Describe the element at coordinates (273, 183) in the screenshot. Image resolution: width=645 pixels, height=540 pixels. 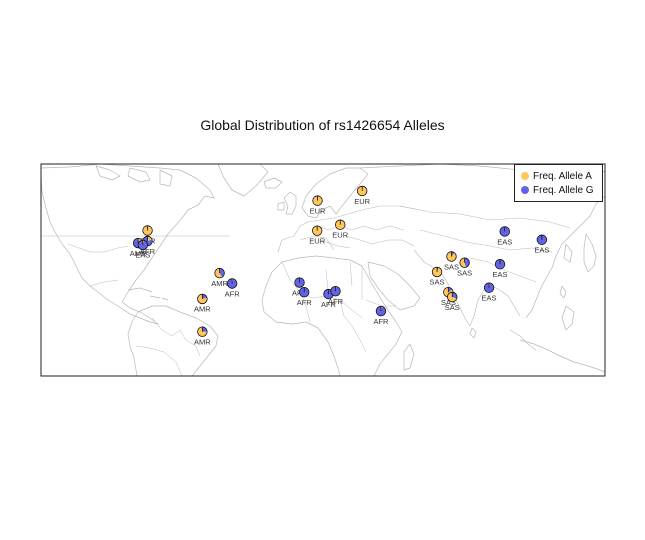
I see `iceland-outline` at that location.